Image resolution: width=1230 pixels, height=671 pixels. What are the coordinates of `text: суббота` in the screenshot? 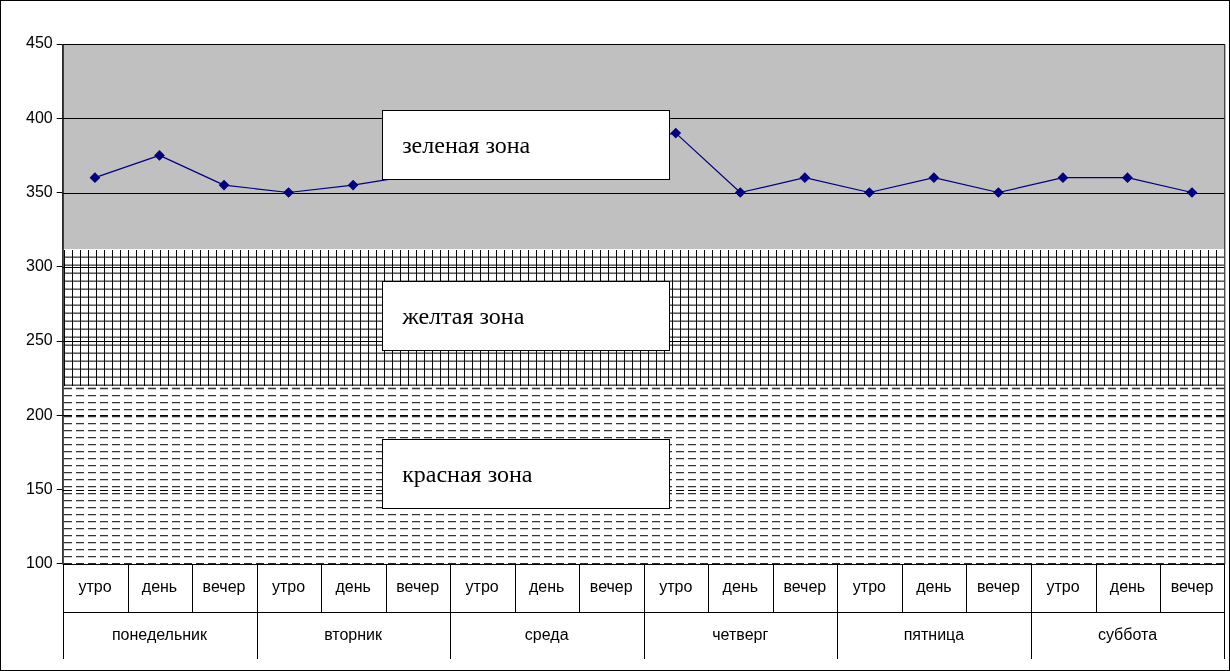 It's located at (1127, 635).